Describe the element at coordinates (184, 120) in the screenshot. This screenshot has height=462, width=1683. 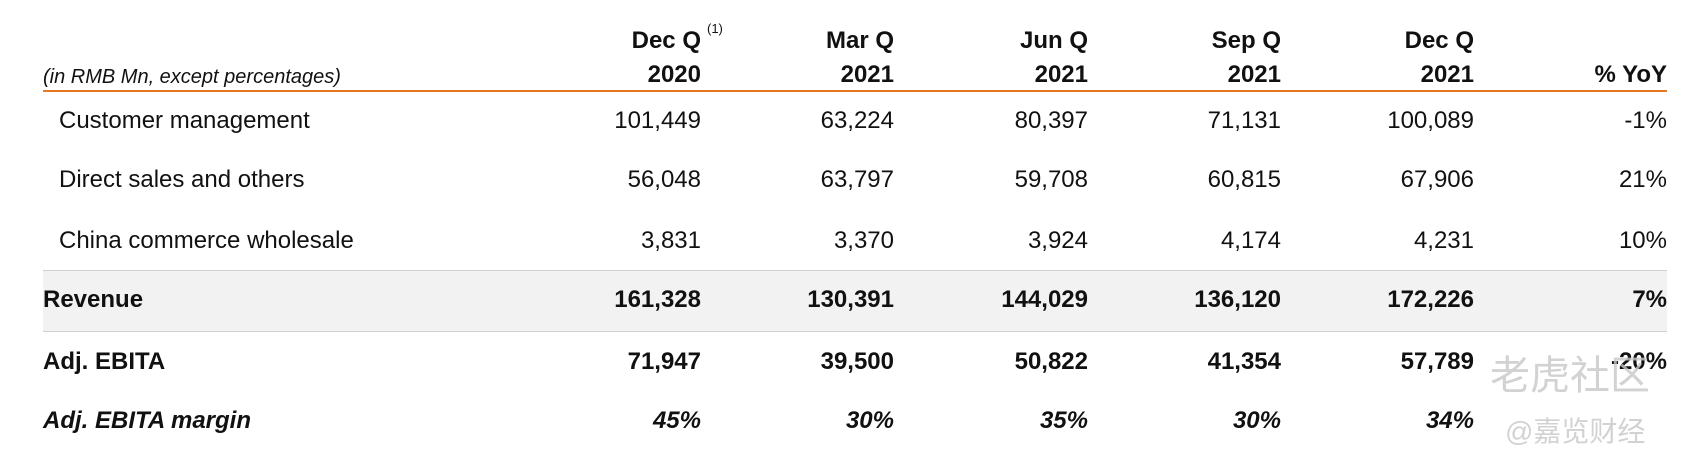
I see `row-label: Customer management` at that location.